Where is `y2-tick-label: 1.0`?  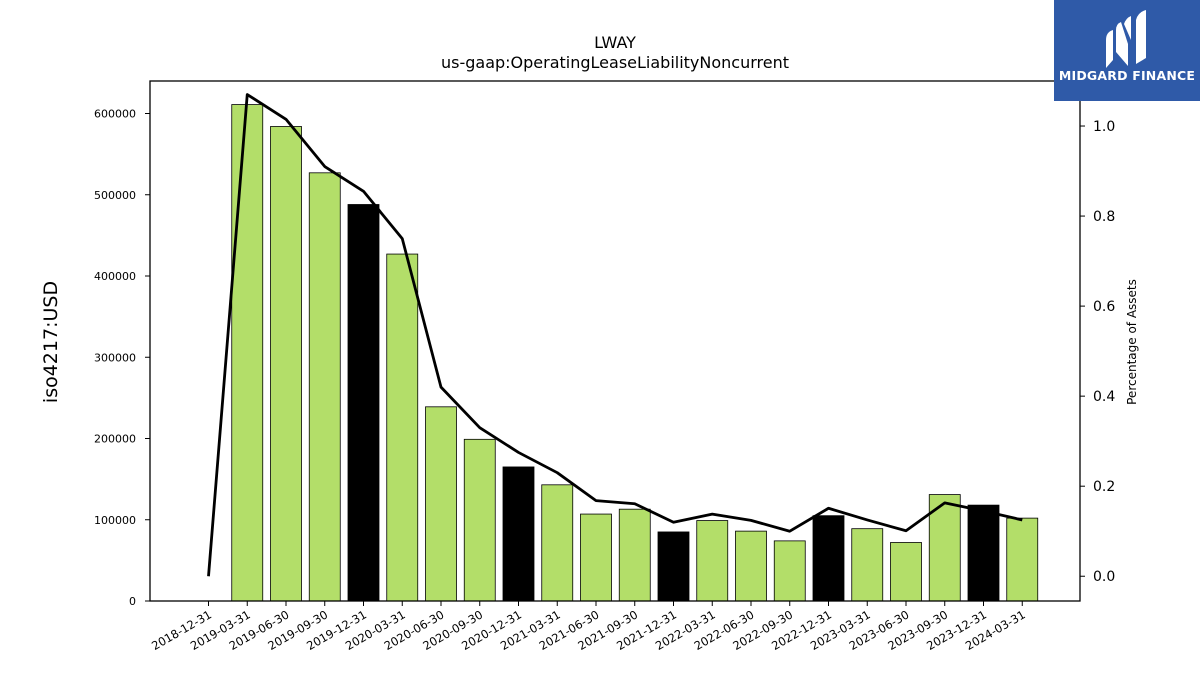
y2-tick-label: 1.0 is located at coordinates (1104, 127).